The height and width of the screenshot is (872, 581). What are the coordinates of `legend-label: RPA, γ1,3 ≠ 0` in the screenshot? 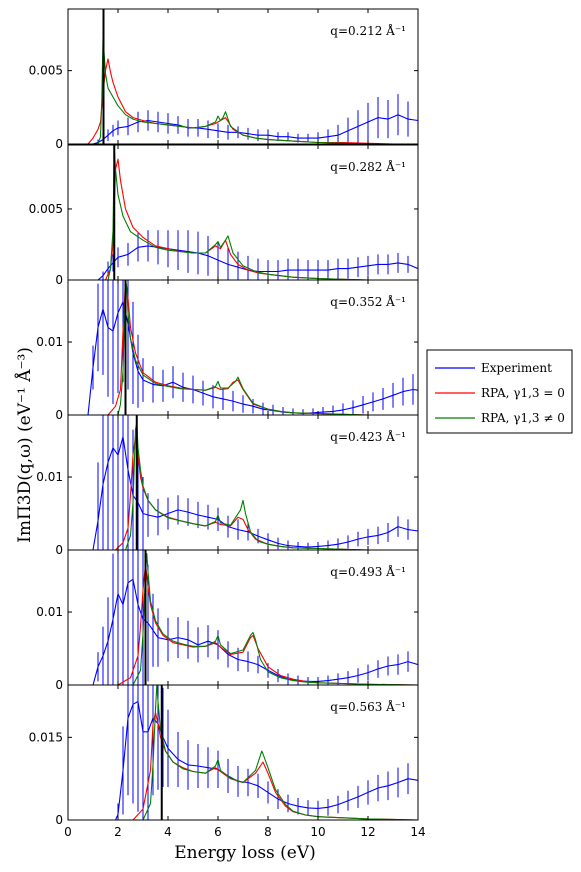 It's located at (523, 418).